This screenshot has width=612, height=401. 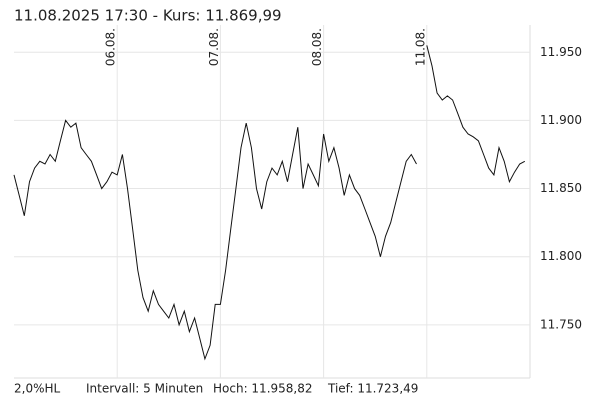 I want to click on y-tick-label: 11.900, so click(x=561, y=120).